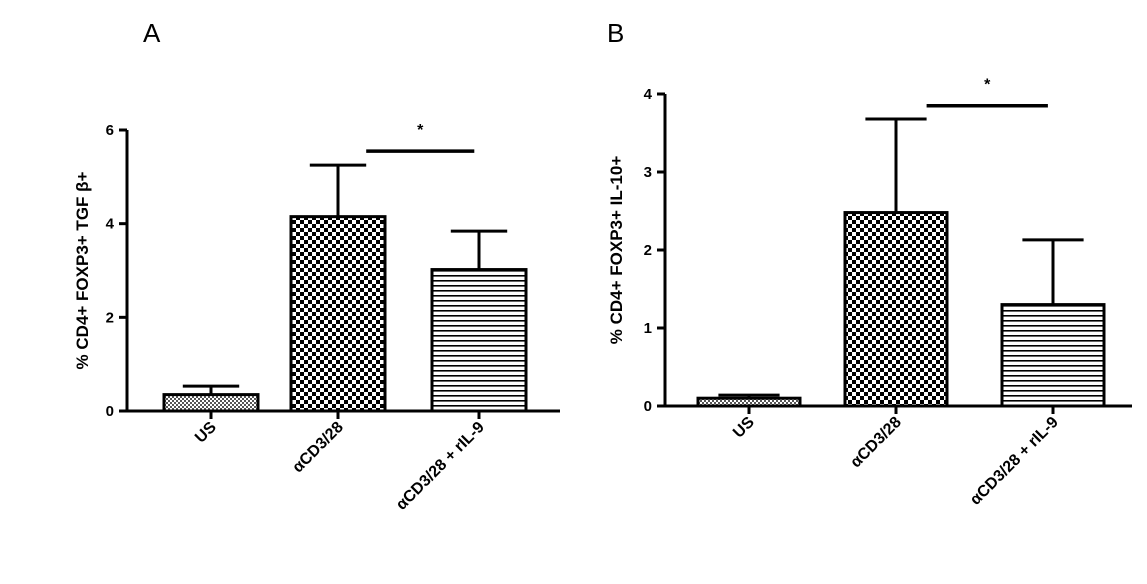  I want to click on y-tick-label-1: 2, so click(110, 317).